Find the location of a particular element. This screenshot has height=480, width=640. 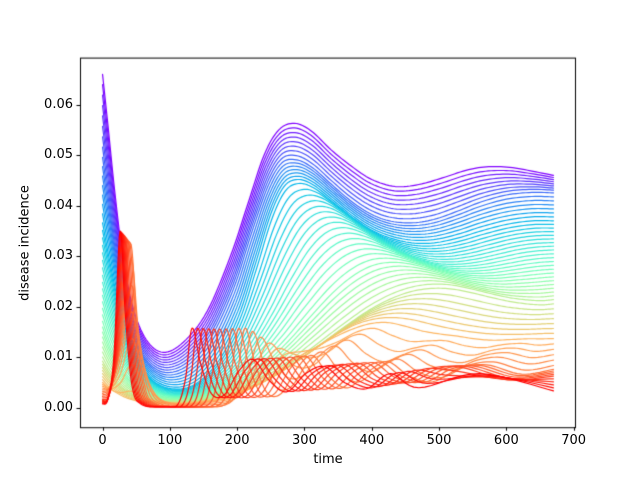

x-tick-label: 200 is located at coordinates (237, 441).